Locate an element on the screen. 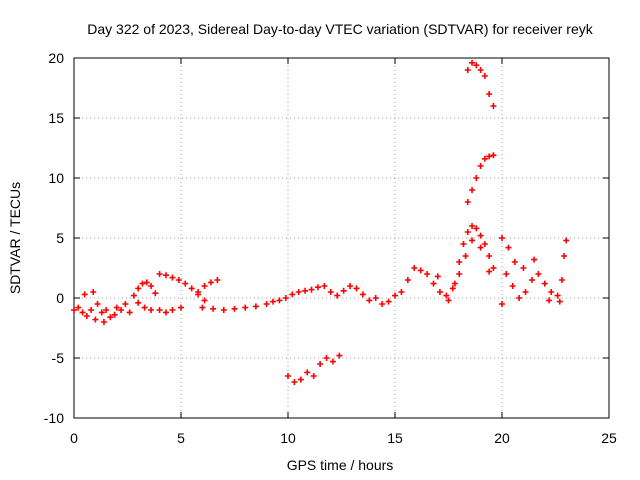  x-tick-label: 25 is located at coordinates (609, 438).